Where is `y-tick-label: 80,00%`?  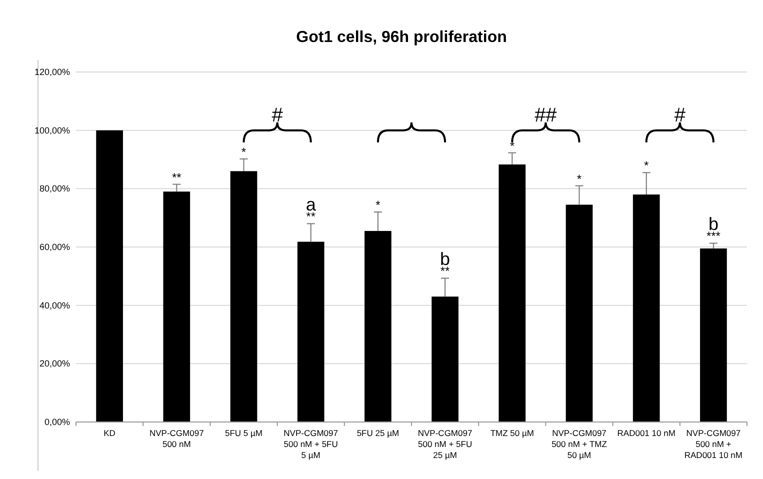
y-tick-label: 80,00% is located at coordinates (54, 189).